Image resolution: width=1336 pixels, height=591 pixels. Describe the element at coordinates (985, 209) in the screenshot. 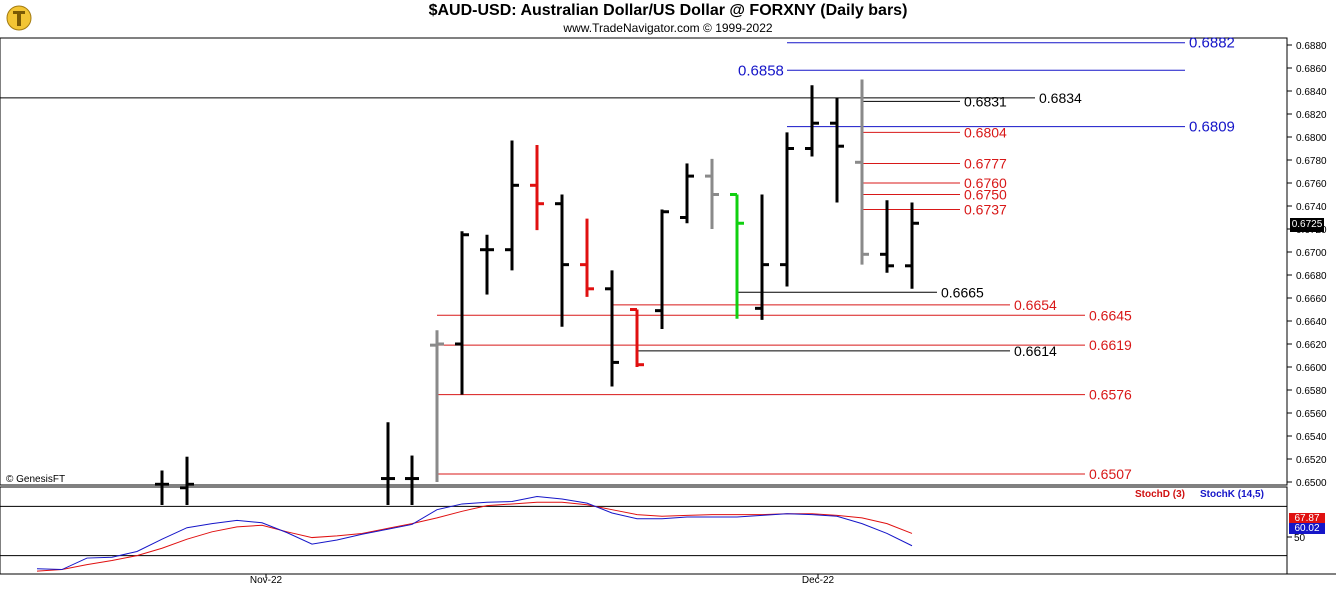

I see `level-label: 0.6737` at that location.